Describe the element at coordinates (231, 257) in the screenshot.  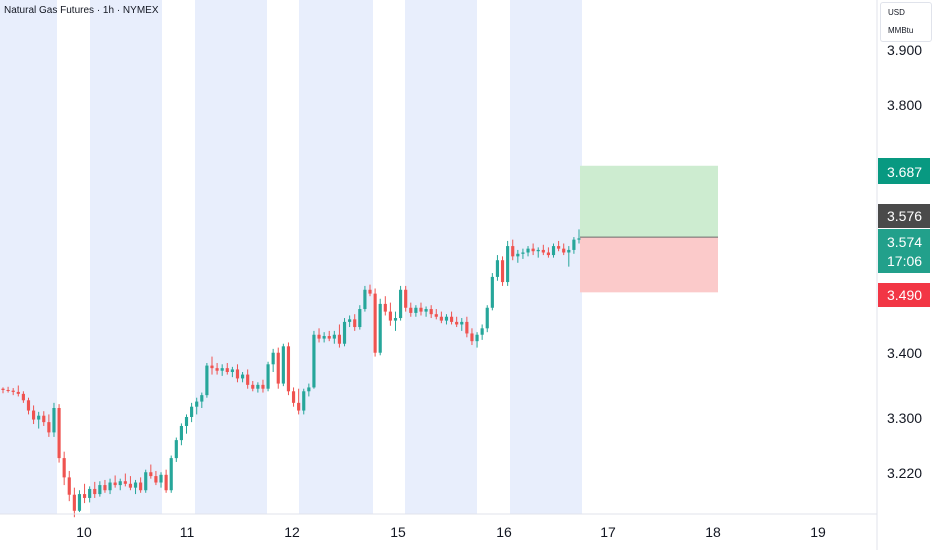
I see `session-band` at that location.